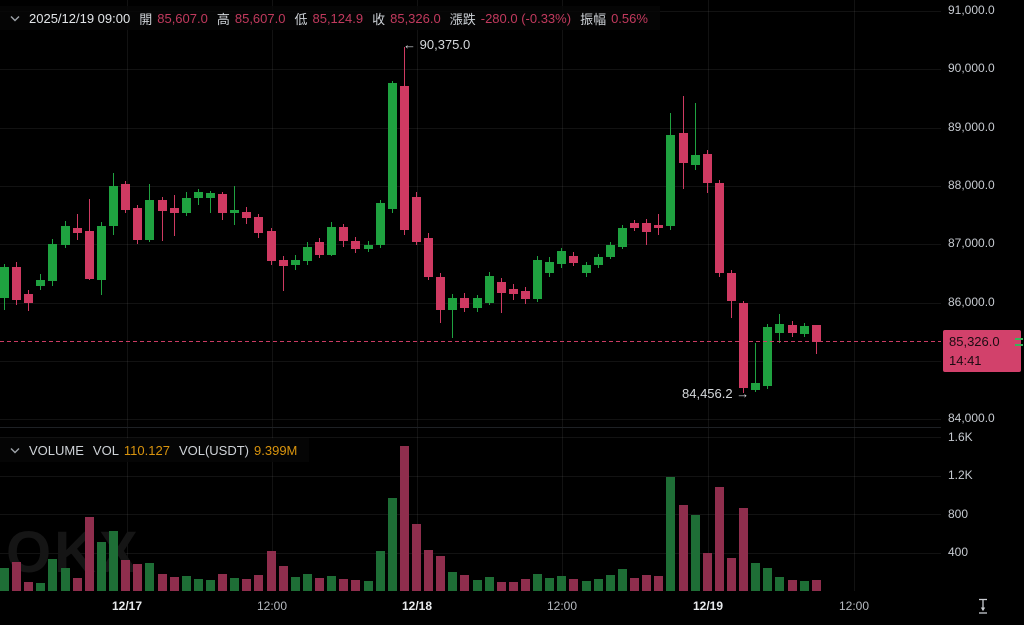 This screenshot has width=1024, height=625. I want to click on volume-tick: 1.6K, so click(960, 437).